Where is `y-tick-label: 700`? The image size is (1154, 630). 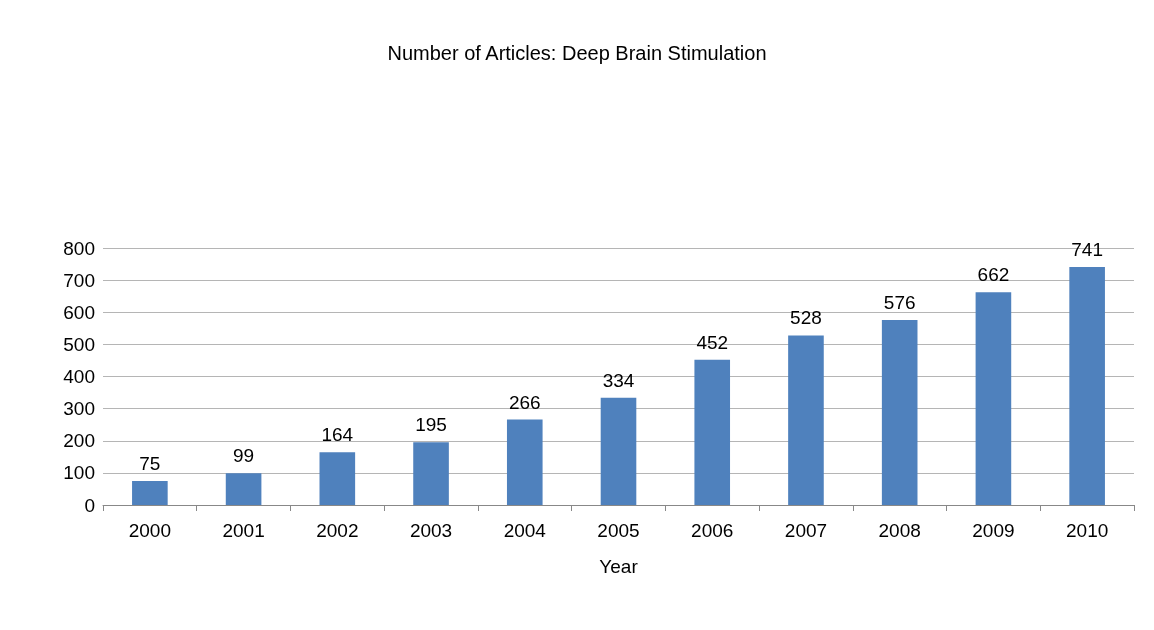 y-tick-label: 700 is located at coordinates (79, 280).